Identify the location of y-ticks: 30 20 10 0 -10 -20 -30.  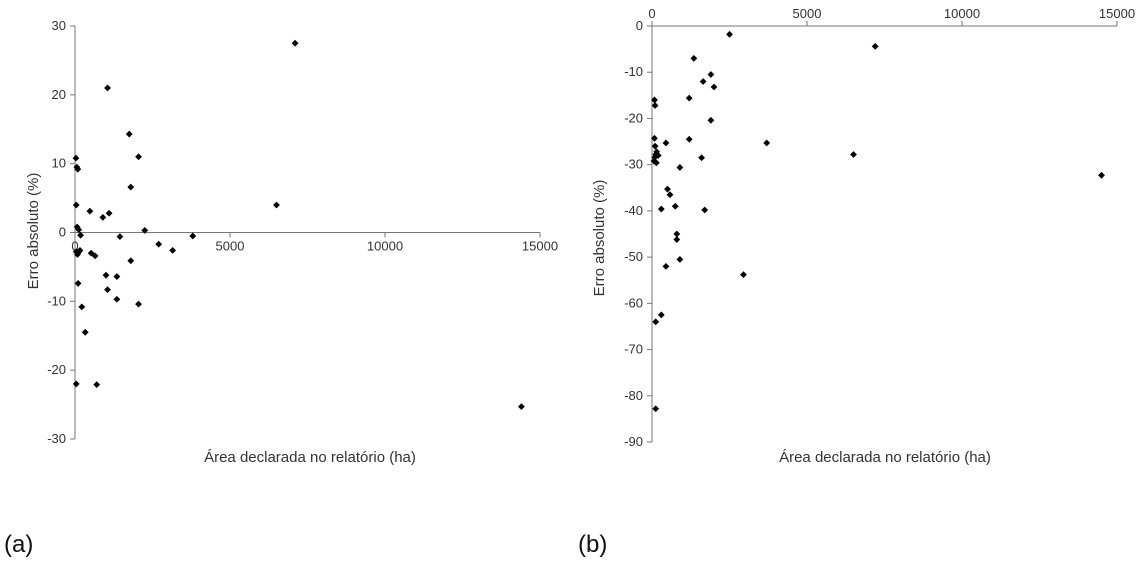
(61, 232).